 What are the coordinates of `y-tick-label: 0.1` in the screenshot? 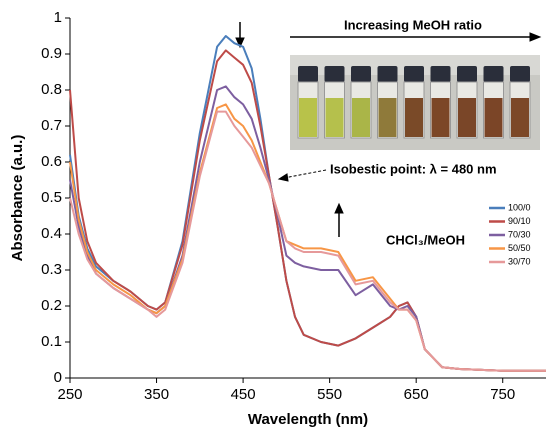 It's located at (51, 341).